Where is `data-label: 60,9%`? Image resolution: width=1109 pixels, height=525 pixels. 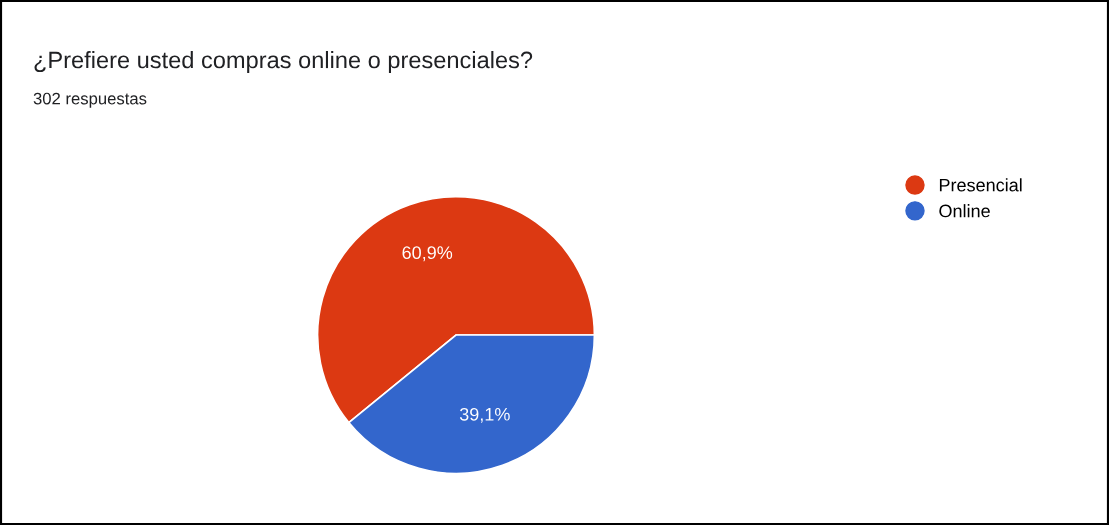
data-label: 60,9% is located at coordinates (427, 254).